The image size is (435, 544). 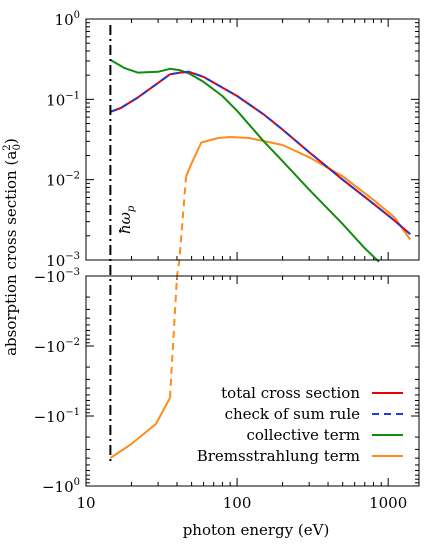 I want to click on upper-y-tick-label: 10⁻¹, so click(x=63, y=99).